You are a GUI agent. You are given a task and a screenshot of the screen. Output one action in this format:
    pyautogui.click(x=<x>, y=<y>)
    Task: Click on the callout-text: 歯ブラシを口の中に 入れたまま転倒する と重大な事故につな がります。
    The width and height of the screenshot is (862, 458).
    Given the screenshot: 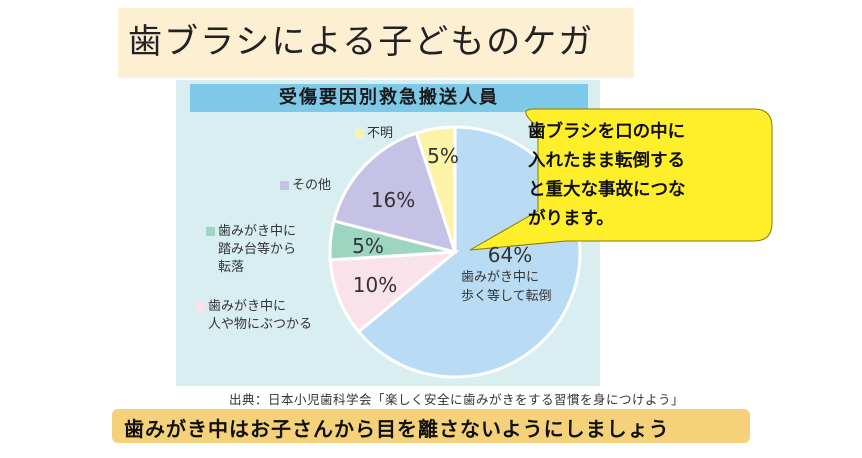 What is the action you would take?
    pyautogui.click(x=648, y=176)
    